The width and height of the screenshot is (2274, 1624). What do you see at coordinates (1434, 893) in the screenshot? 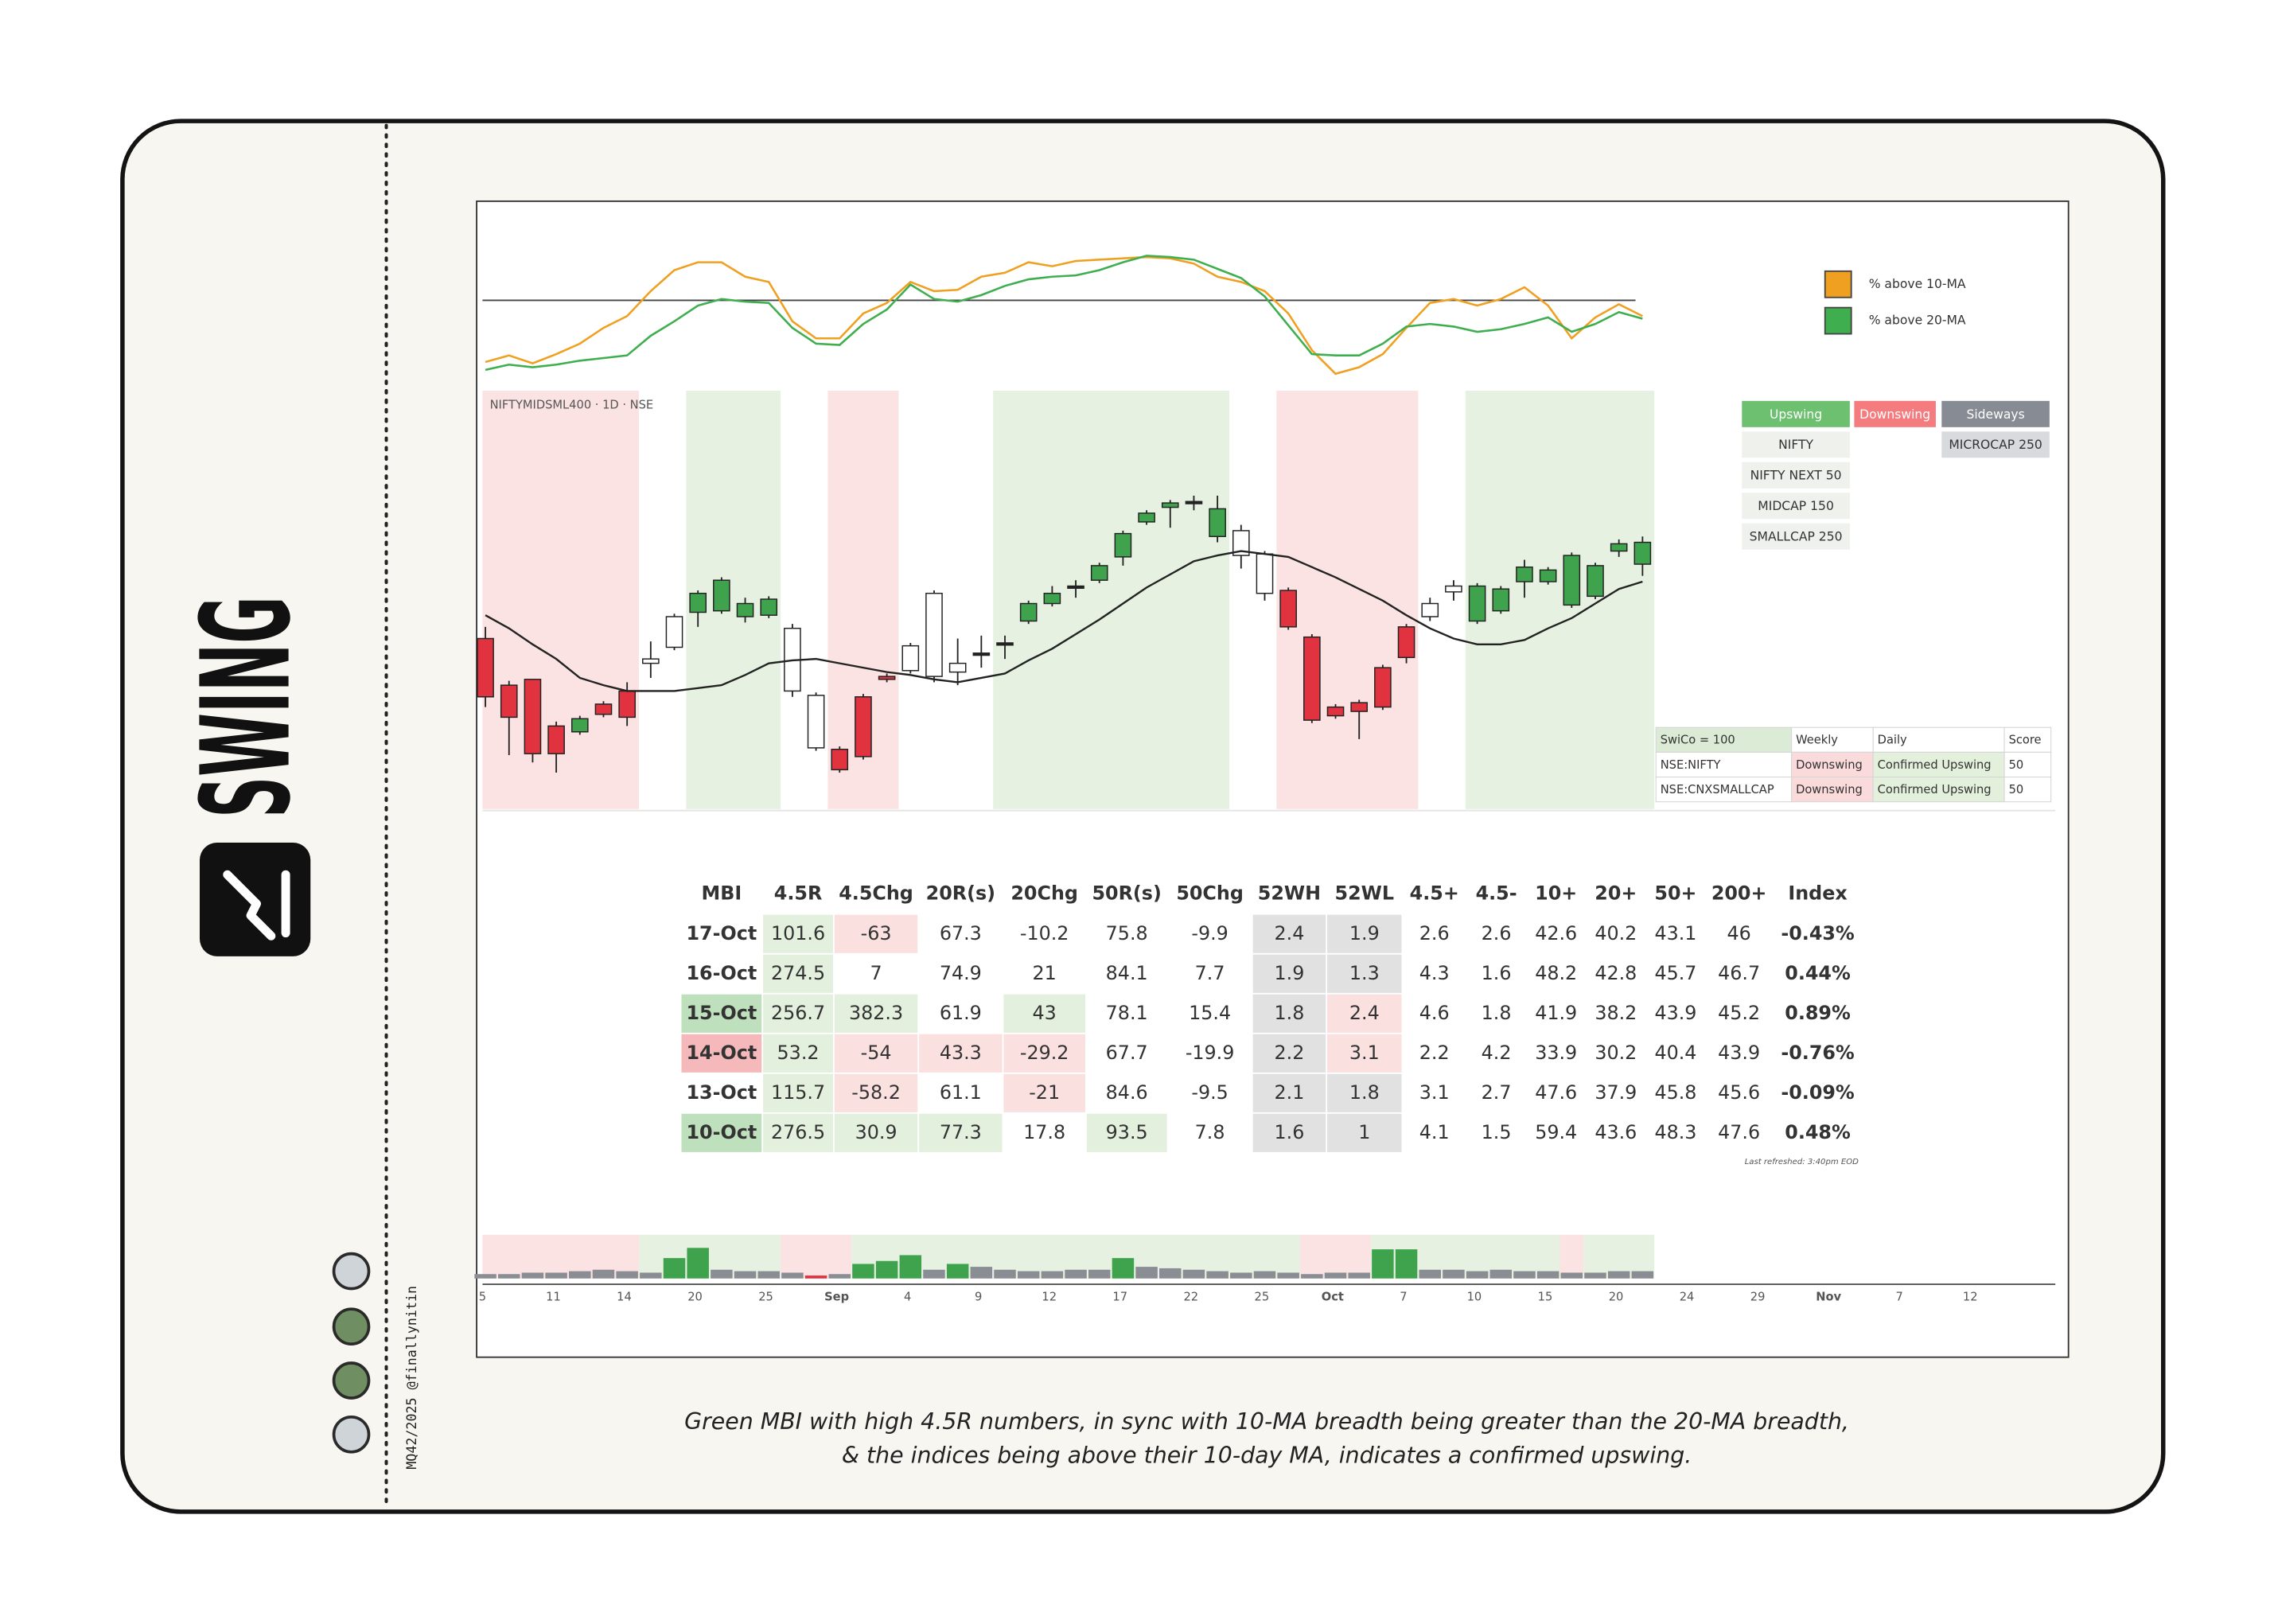
I see `mbi-header: 4.5+` at bounding box center [1434, 893].